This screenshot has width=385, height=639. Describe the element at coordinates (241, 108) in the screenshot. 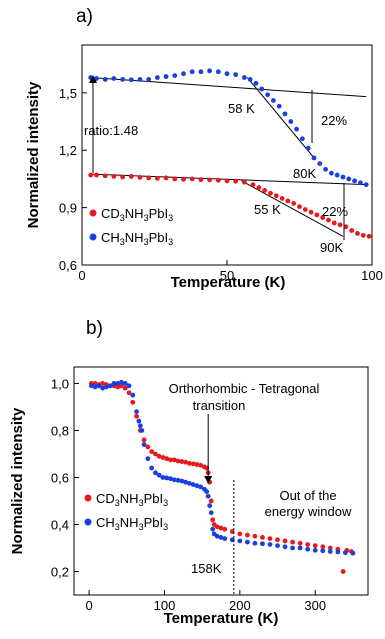

I see `panel-a-blue-onset-label: 58 K` at that location.